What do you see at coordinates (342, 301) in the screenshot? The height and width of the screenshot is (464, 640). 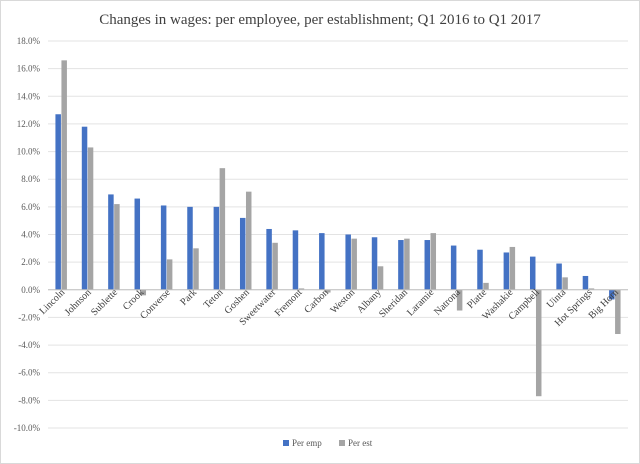 I see `category-label: Weston` at bounding box center [342, 301].